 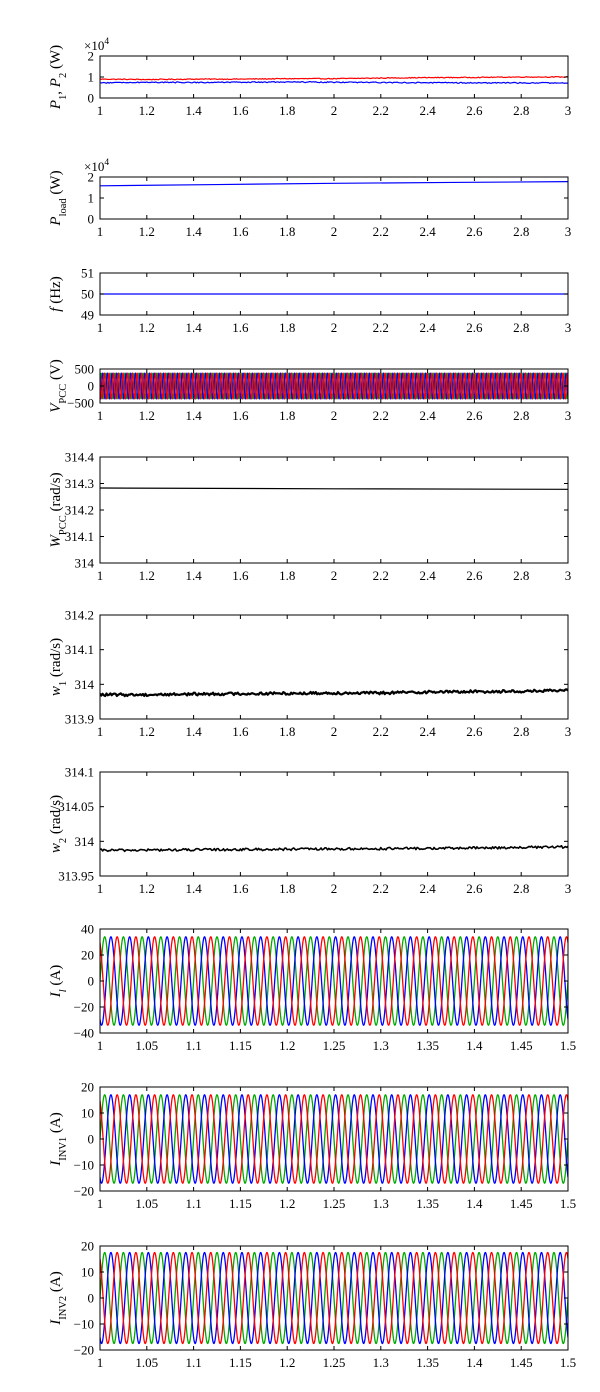 What do you see at coordinates (58, 824) in the screenshot?
I see `y-axis-label: w2 (rad/s)` at bounding box center [58, 824].